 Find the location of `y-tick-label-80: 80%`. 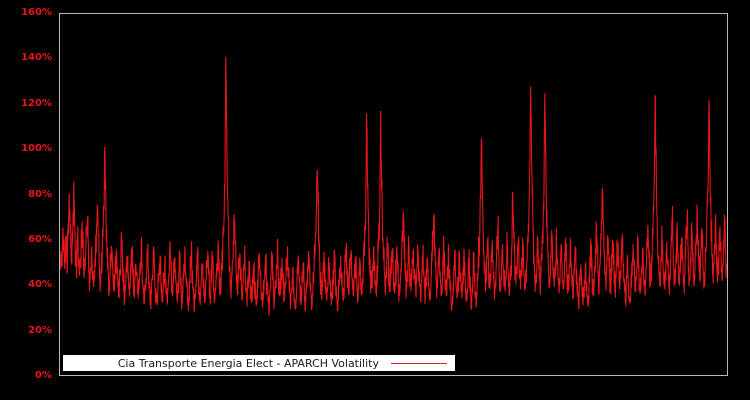

y-tick-label-80: 80% is located at coordinates (40, 194).